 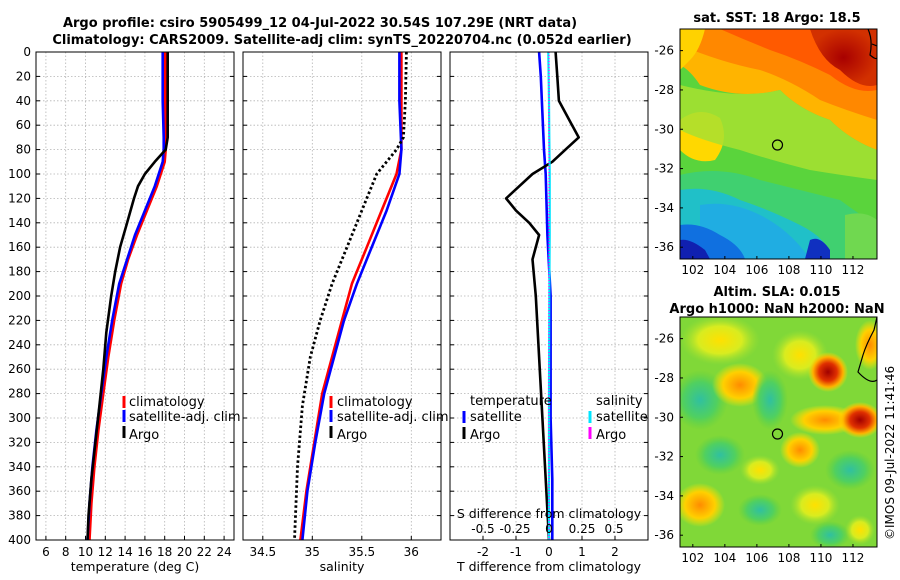 I want to click on legend-temperature-title: temperature, so click(x=511, y=401).